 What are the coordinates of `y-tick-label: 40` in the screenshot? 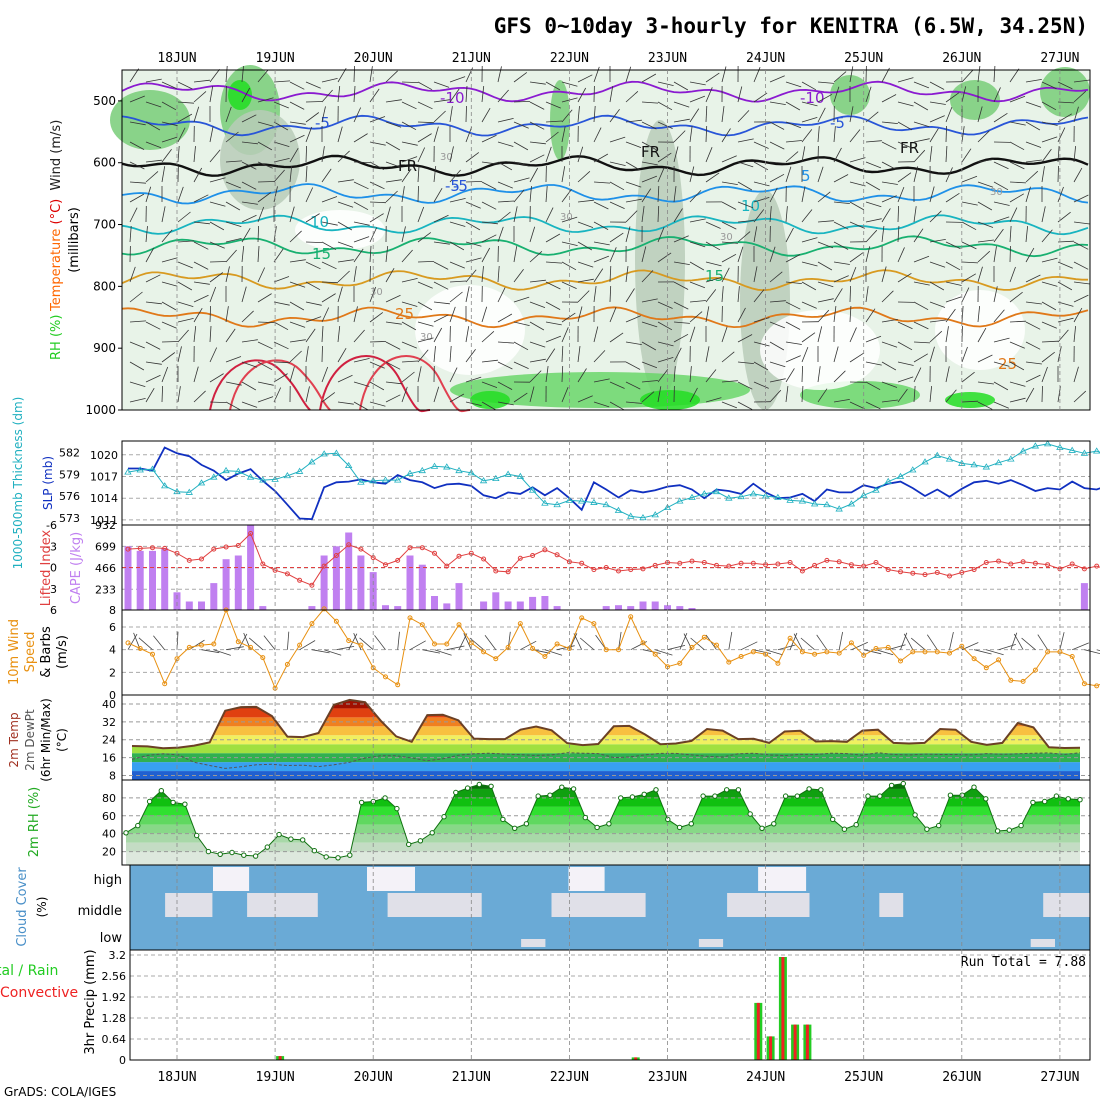 It's located at (109, 834).